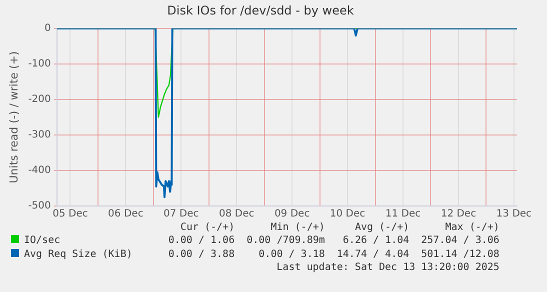 The width and height of the screenshot is (547, 292). I want to click on y-axis-title: Units read (-) / write (+), so click(13, 117).